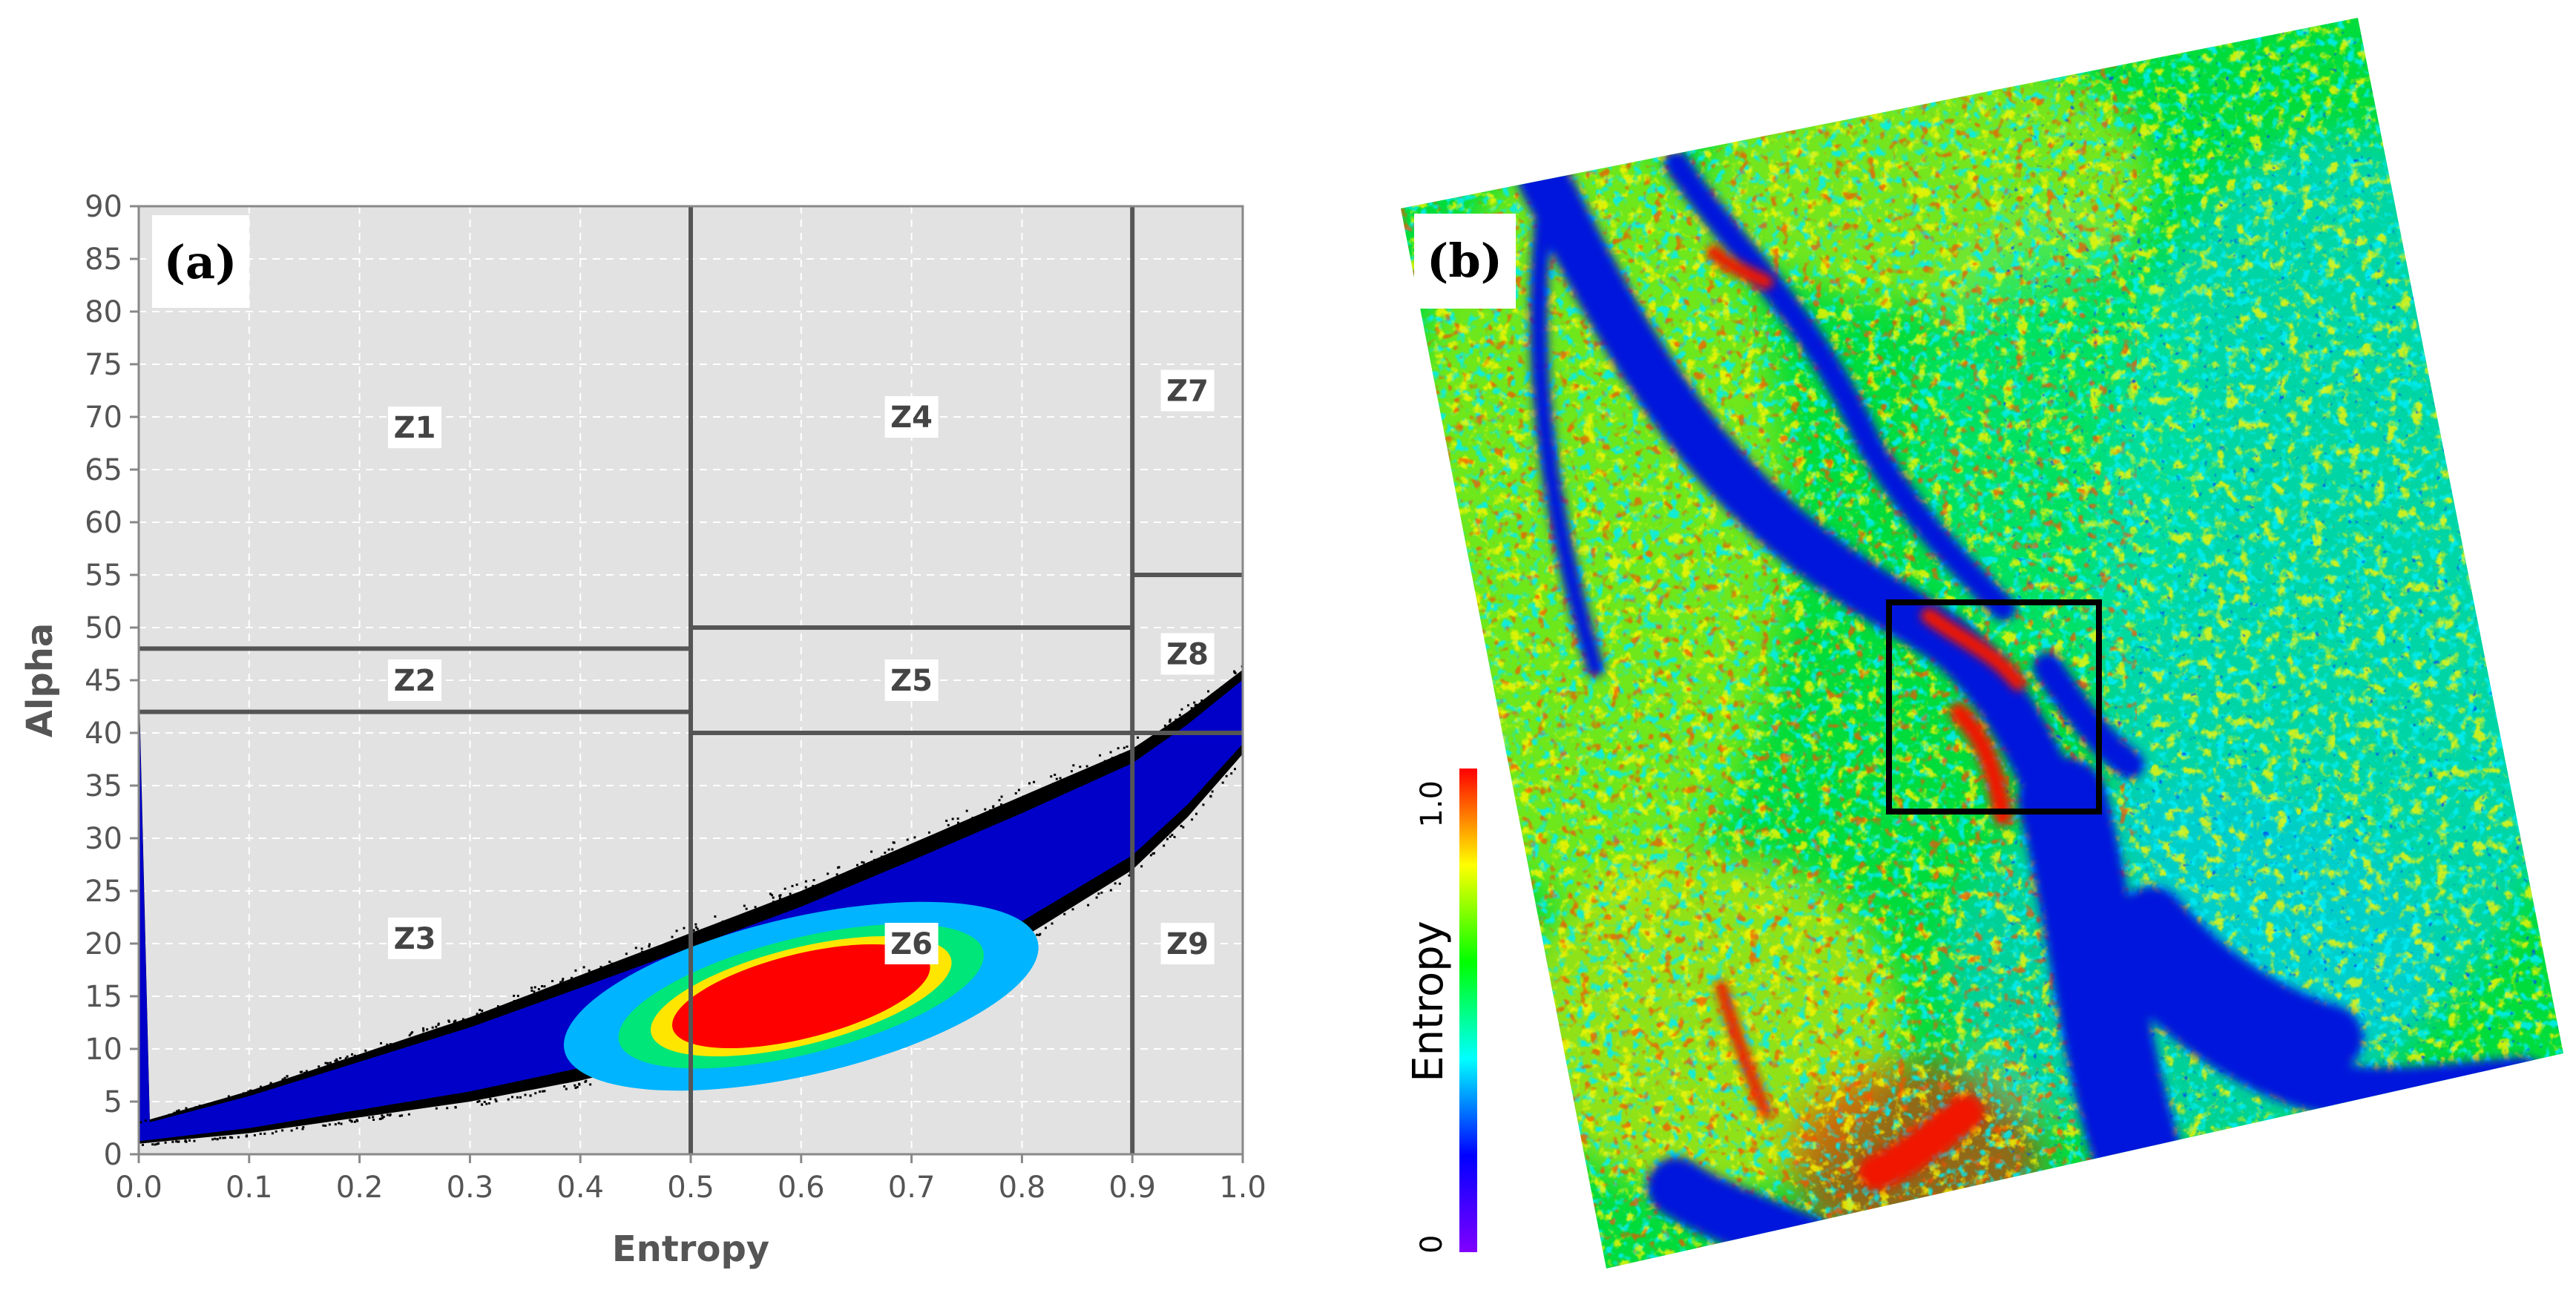  What do you see at coordinates (911, 418) in the screenshot?
I see `zone-label-z4: Z4` at bounding box center [911, 418].